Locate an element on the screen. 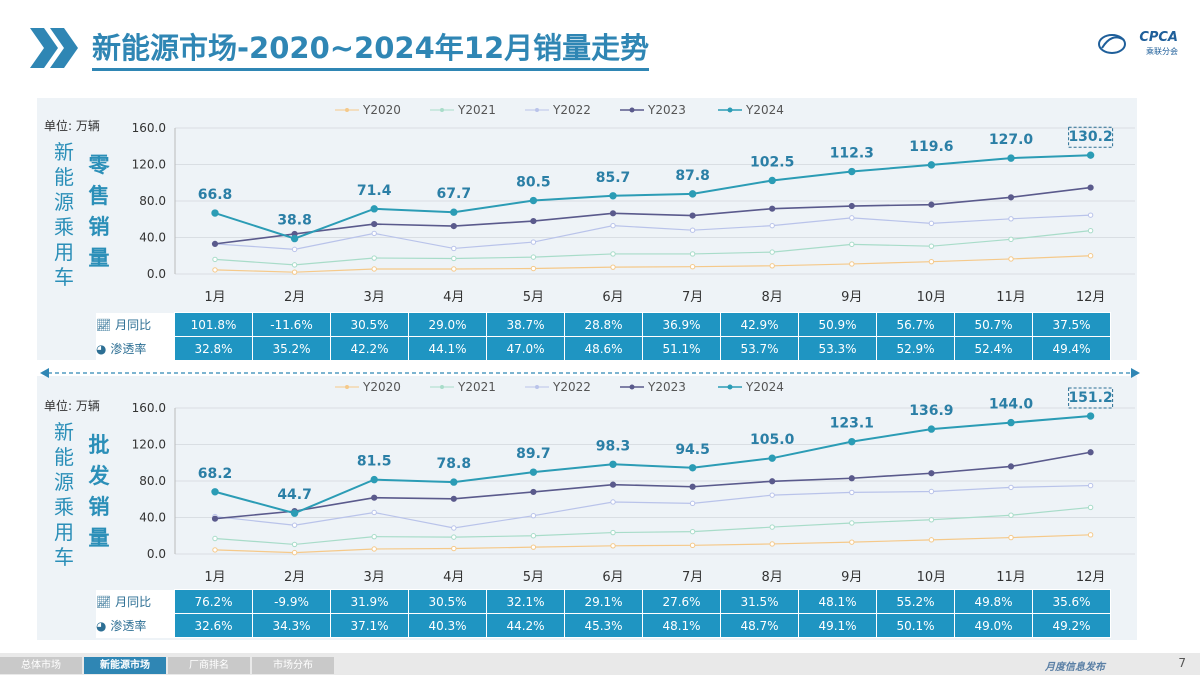  wholesale-penetration-cell: 49.2% is located at coordinates (1071, 625).